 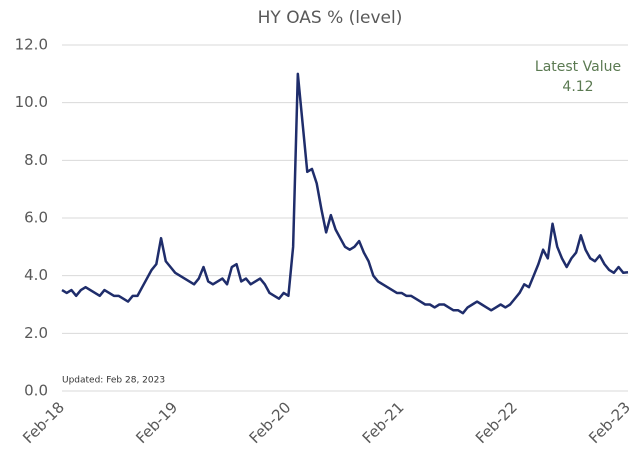 I want to click on y-tick-label: 4.0, so click(x=36, y=275).